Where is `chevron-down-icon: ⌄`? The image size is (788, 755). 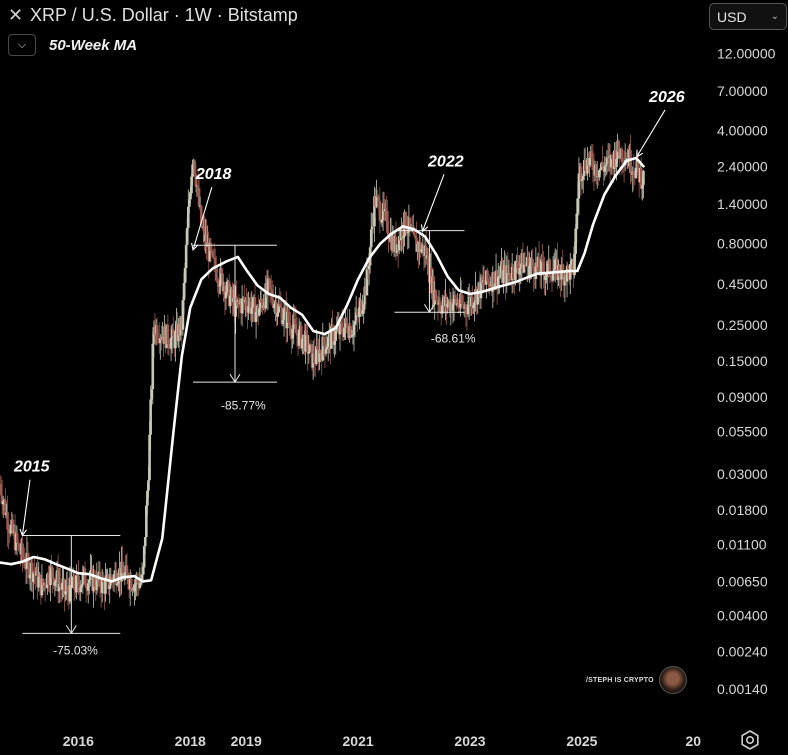
chevron-down-icon: ⌄ is located at coordinates (774, 16).